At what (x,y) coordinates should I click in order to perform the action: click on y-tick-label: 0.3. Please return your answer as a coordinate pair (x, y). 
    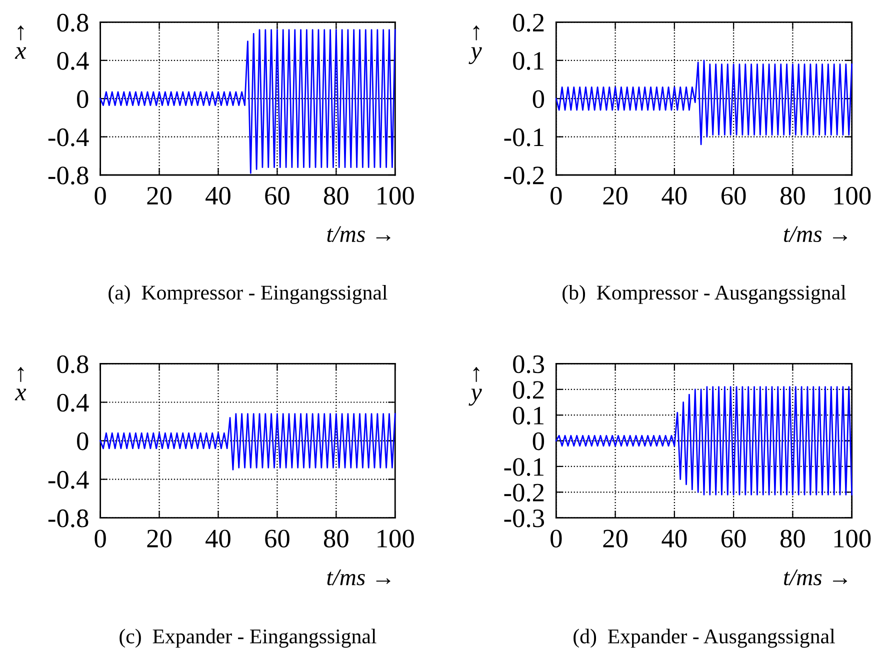
    Looking at the image, I should click on (528, 364).